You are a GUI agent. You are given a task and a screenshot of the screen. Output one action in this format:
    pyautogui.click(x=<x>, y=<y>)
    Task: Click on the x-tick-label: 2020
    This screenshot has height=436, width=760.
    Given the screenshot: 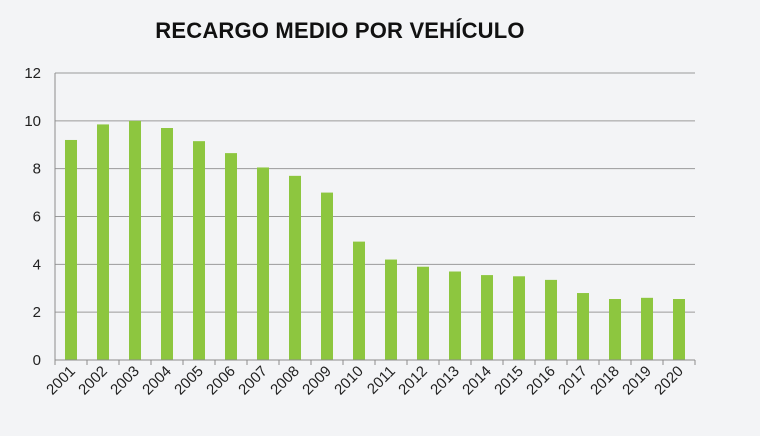 What is the action you would take?
    pyautogui.click(x=669, y=381)
    